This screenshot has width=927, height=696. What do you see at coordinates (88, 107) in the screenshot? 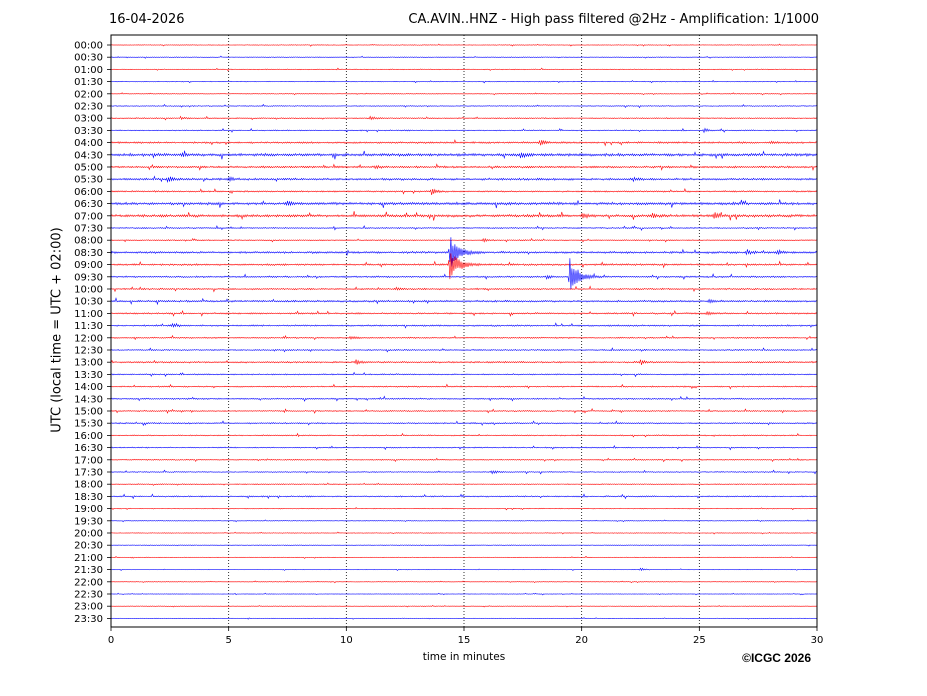
I see `y-tick-label-0230: 02:30` at bounding box center [88, 107].